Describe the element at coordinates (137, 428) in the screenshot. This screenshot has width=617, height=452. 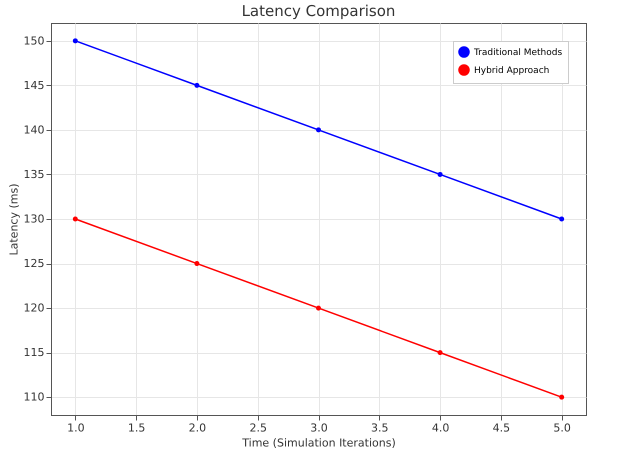
I see `x-tick-label: 1.5` at that location.